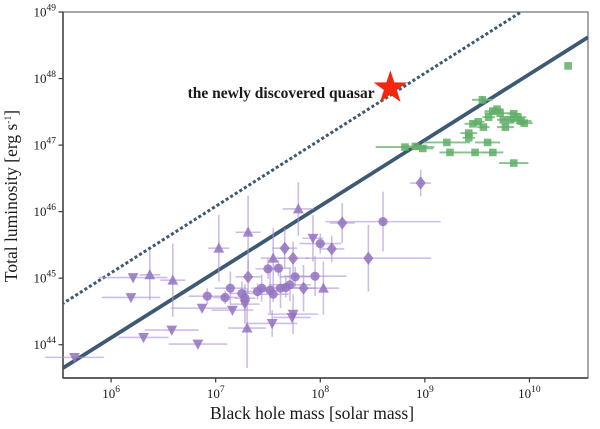 Image resolution: width=600 pixels, height=429 pixels. What do you see at coordinates (529, 393) in the screenshot?
I see `x-tick-label: 10¹⁰` at bounding box center [529, 393].